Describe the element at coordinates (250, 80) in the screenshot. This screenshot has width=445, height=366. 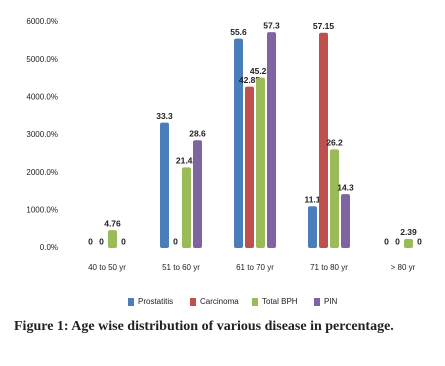
I see `data-label: 42.85` at that location.